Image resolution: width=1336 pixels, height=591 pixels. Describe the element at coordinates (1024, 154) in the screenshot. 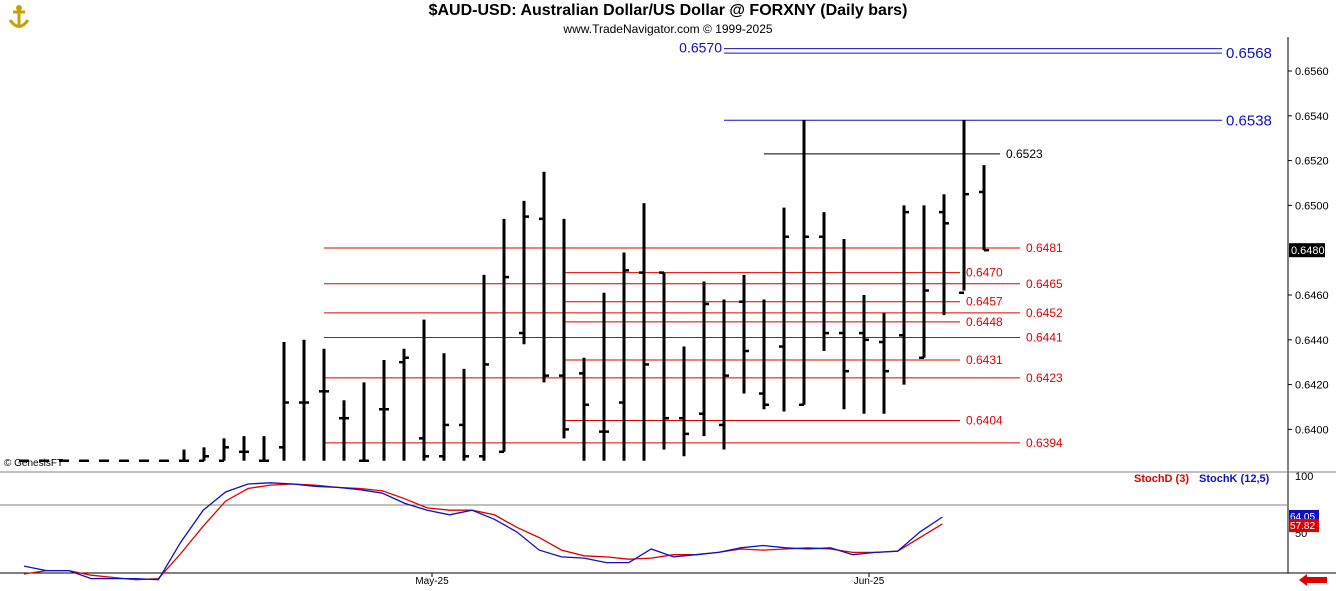

I see `level-label: 0.6523` at that location.